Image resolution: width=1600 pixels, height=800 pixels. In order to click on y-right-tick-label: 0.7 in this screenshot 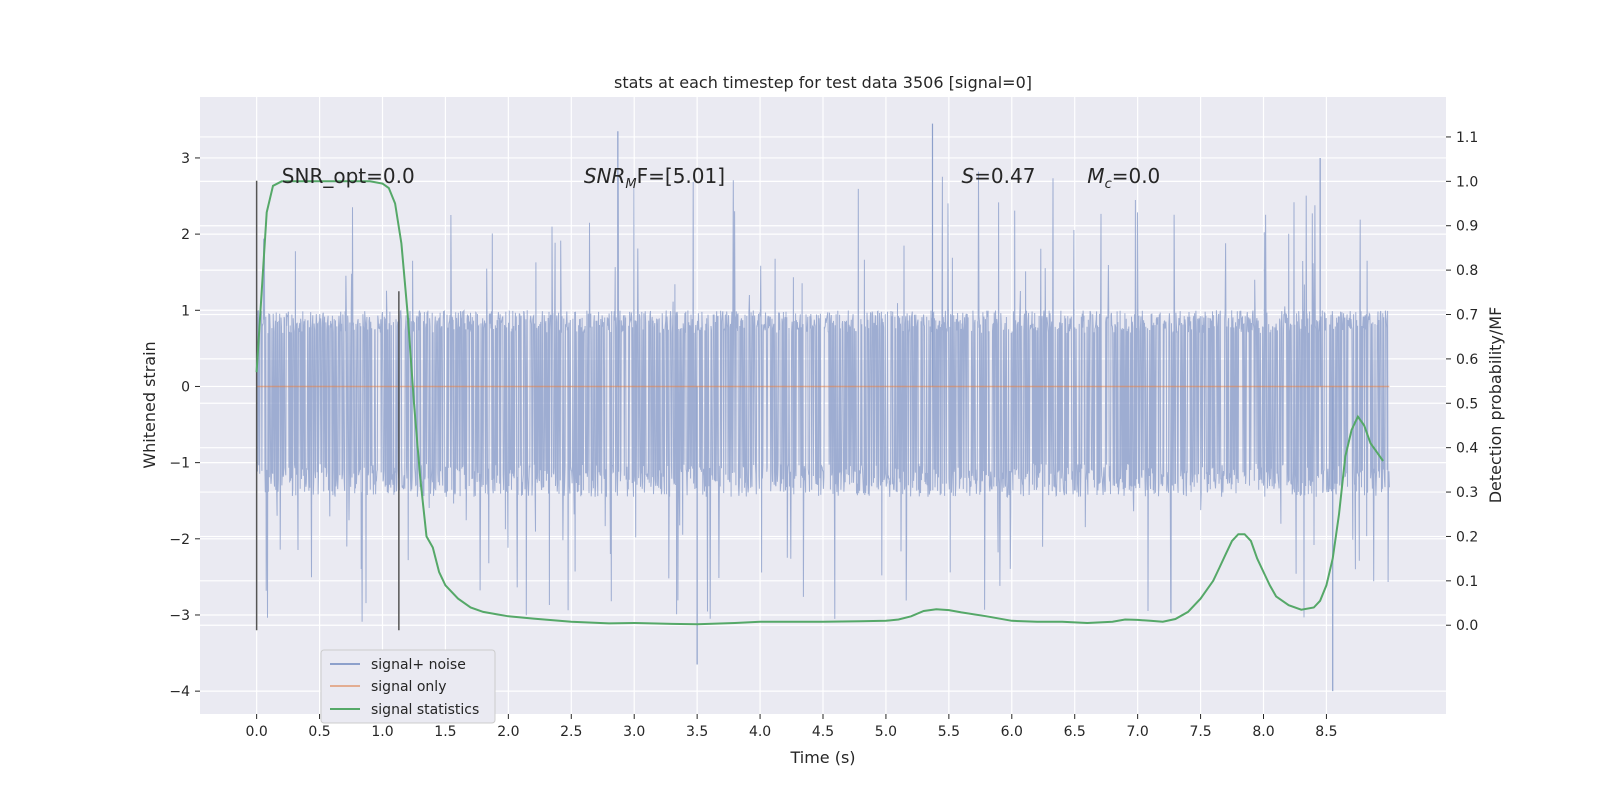, I will do `click(1467, 316)`.